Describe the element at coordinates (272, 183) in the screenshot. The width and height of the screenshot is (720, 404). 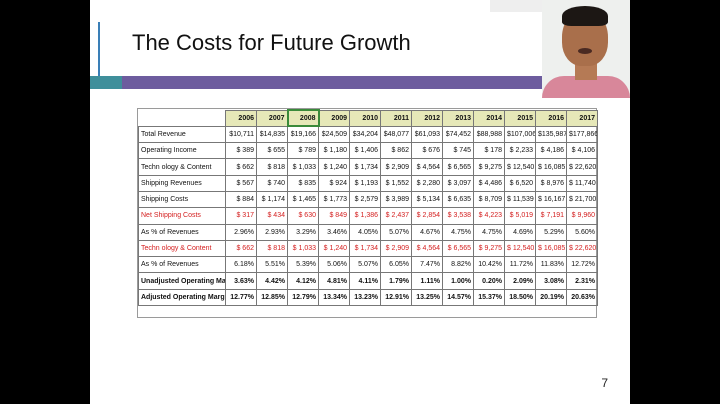
I see `table-cell: $ 740` at that location.